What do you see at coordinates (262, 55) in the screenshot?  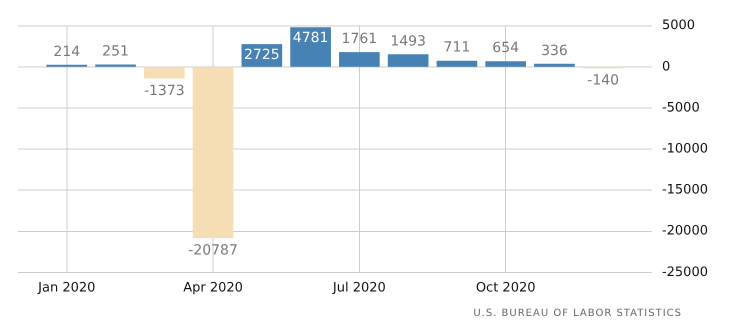 I see `data-label: 2725` at bounding box center [262, 55].